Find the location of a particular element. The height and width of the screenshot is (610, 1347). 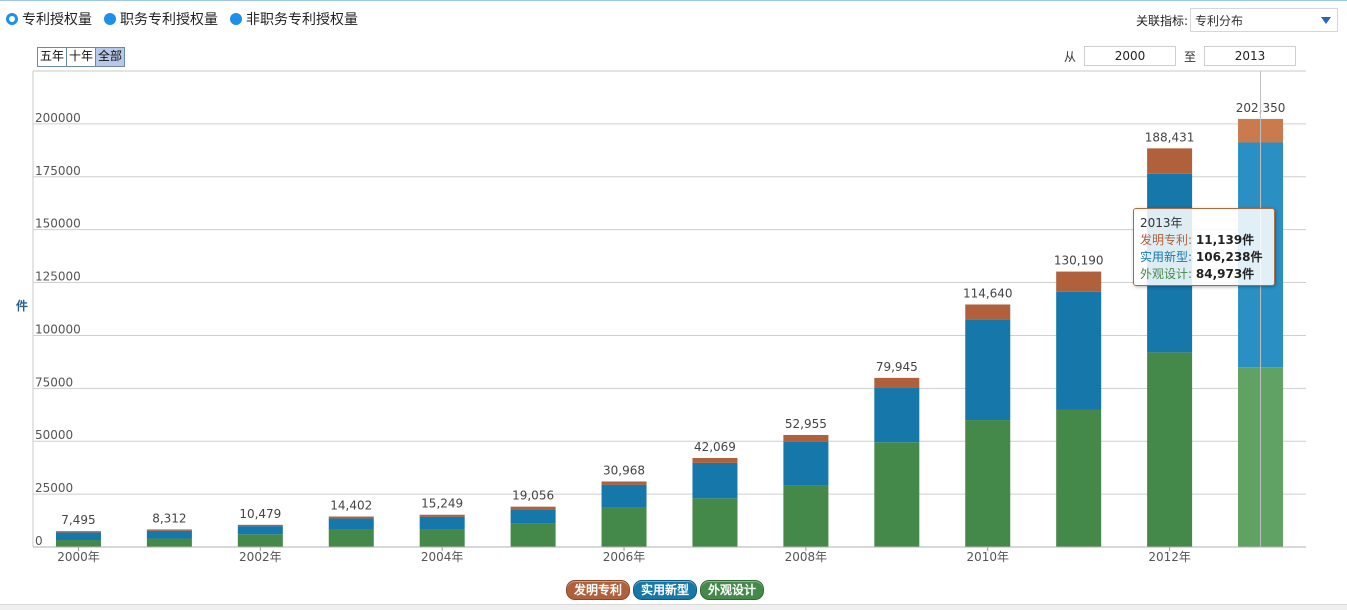

radio-label: 非职务专利授权量 is located at coordinates (302, 20).